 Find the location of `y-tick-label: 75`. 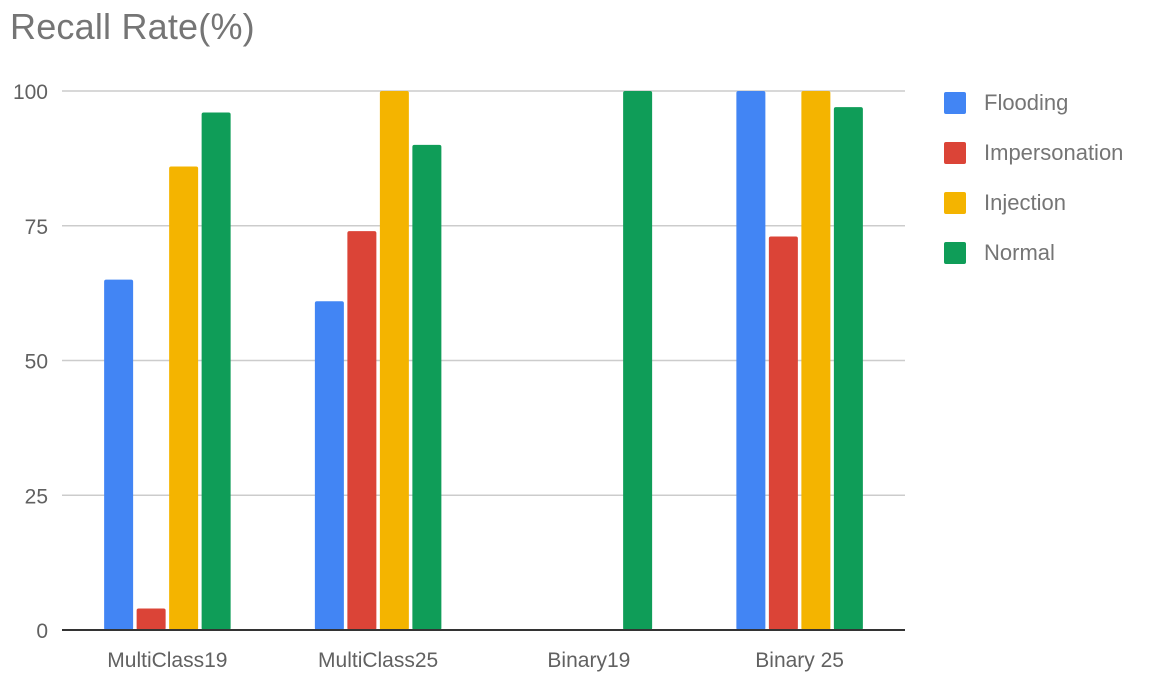

y-tick-label: 75 is located at coordinates (36, 227).